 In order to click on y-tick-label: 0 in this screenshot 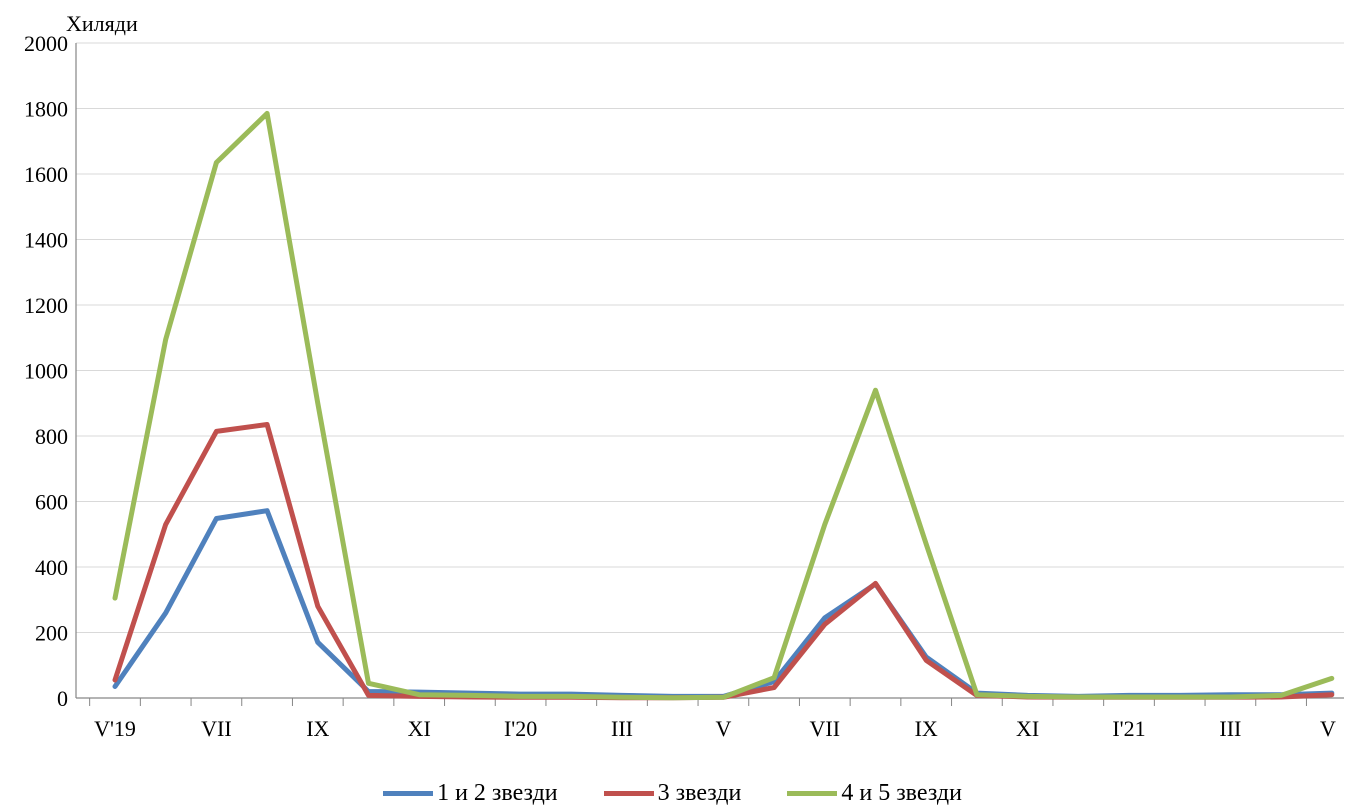, I will do `click(62, 698)`.